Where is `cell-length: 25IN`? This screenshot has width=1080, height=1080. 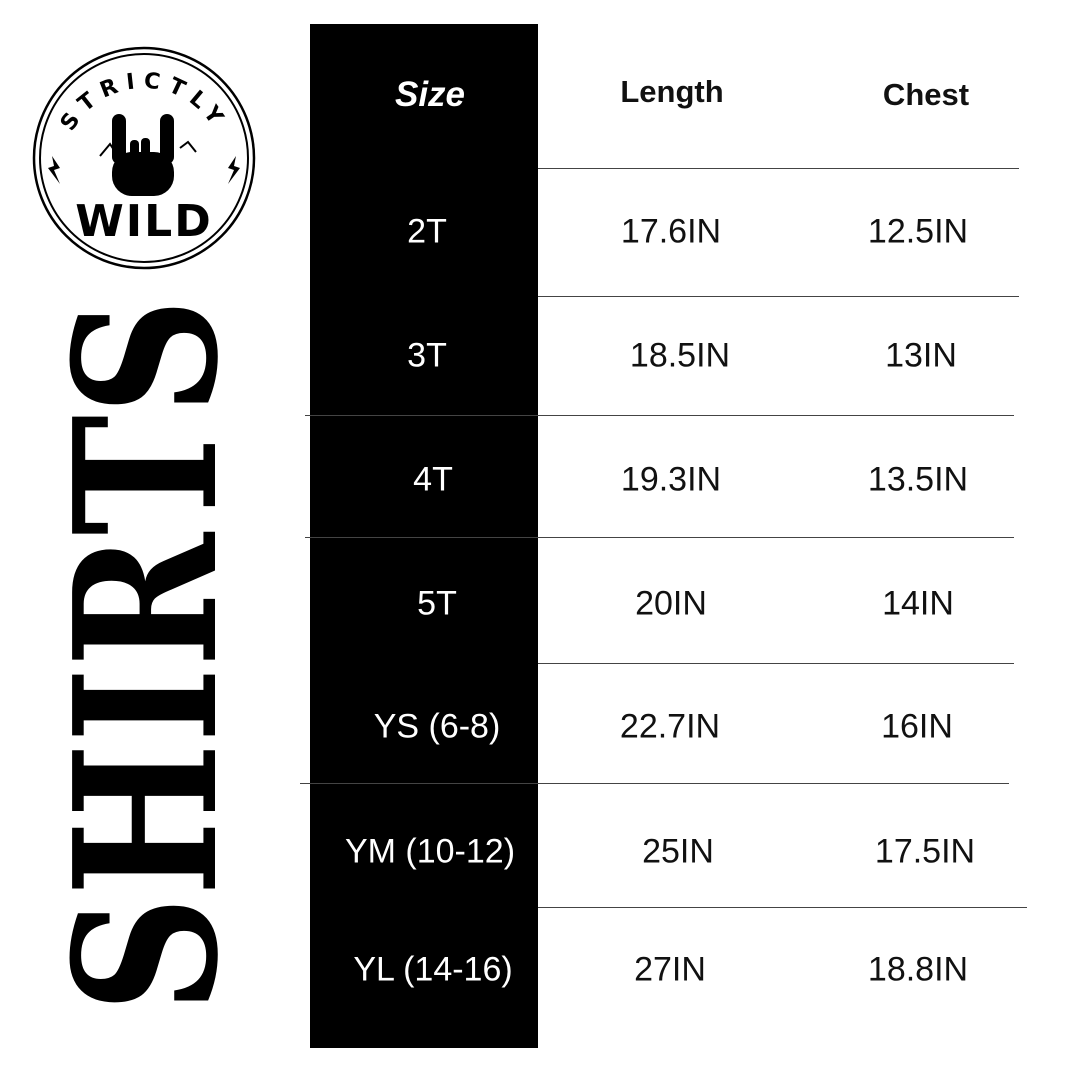
cell-length: 25IN is located at coordinates (678, 851).